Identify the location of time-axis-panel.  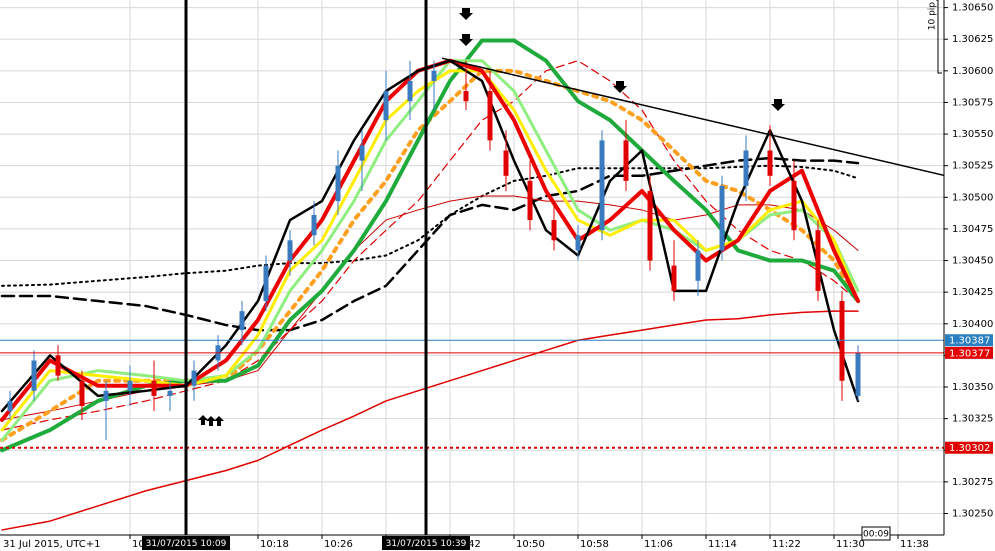
(497, 543).